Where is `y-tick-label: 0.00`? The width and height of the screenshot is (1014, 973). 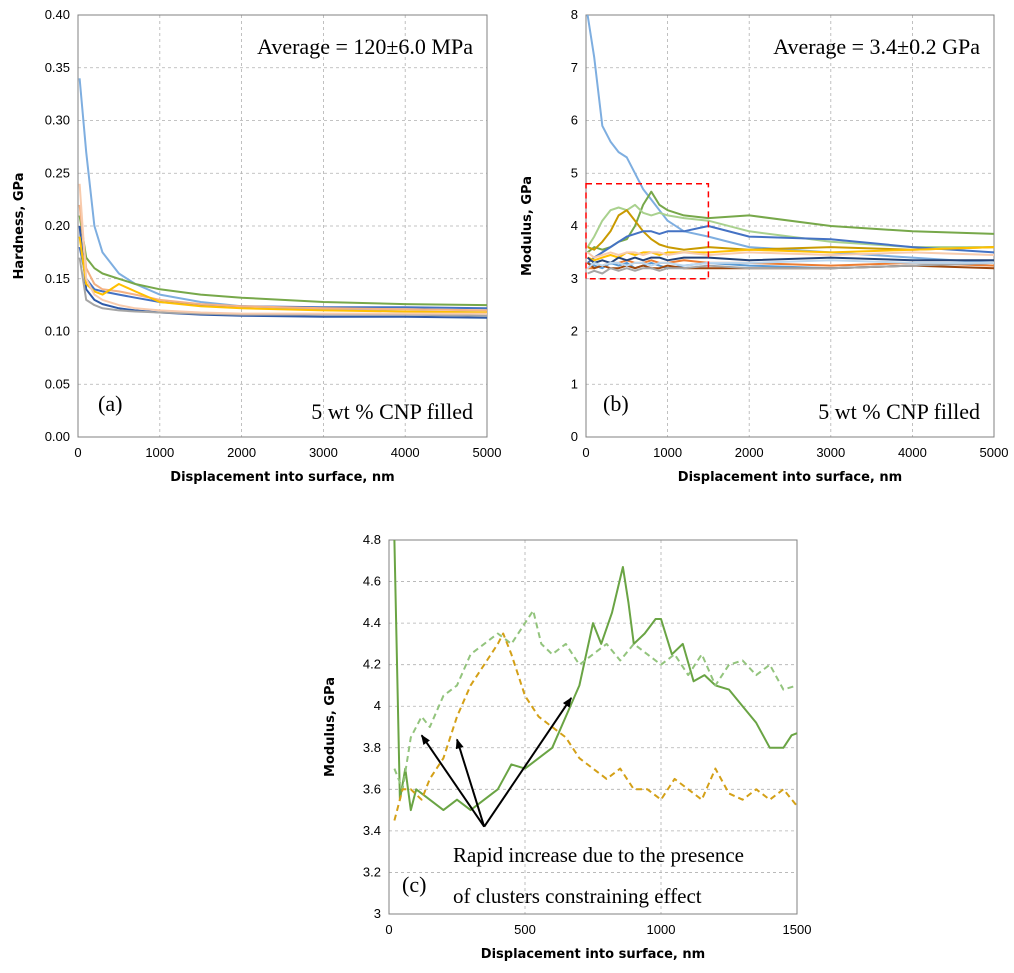 y-tick-label: 0.00 is located at coordinates (57, 436).